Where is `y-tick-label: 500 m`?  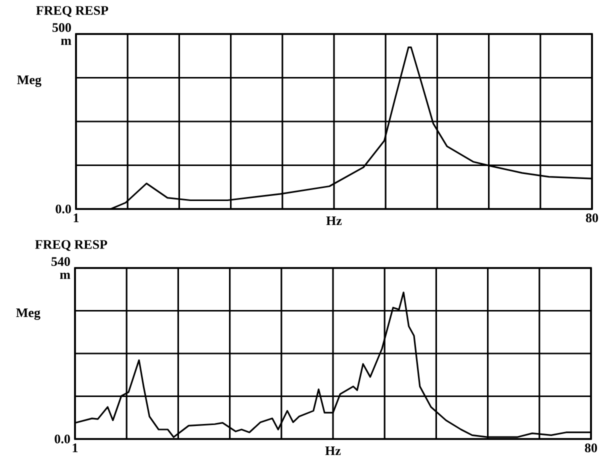
y-tick-label: 500 m is located at coordinates (62, 34).